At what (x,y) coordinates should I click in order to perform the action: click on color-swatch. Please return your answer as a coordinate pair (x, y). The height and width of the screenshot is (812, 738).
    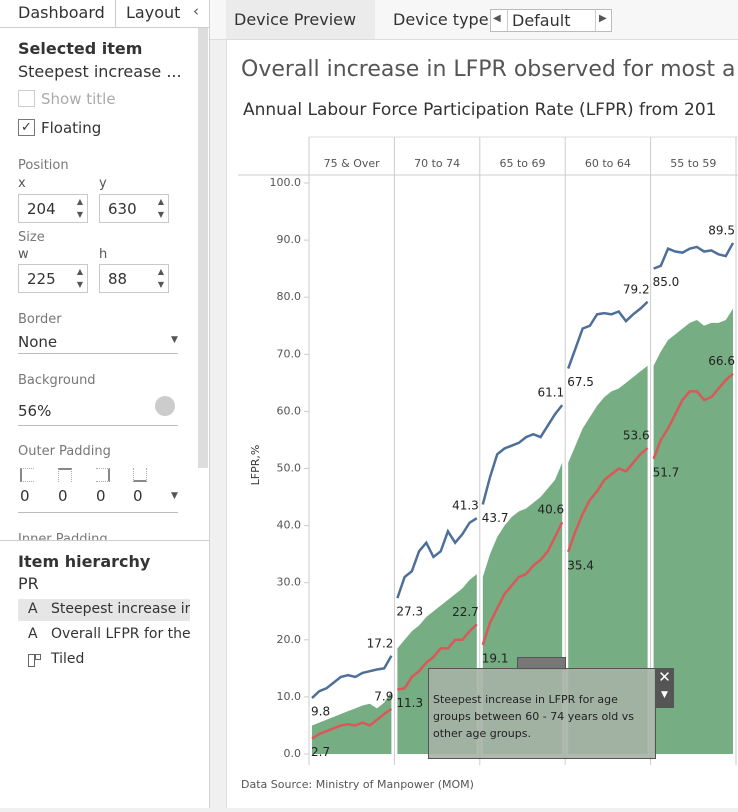
    Looking at the image, I should click on (165, 406).